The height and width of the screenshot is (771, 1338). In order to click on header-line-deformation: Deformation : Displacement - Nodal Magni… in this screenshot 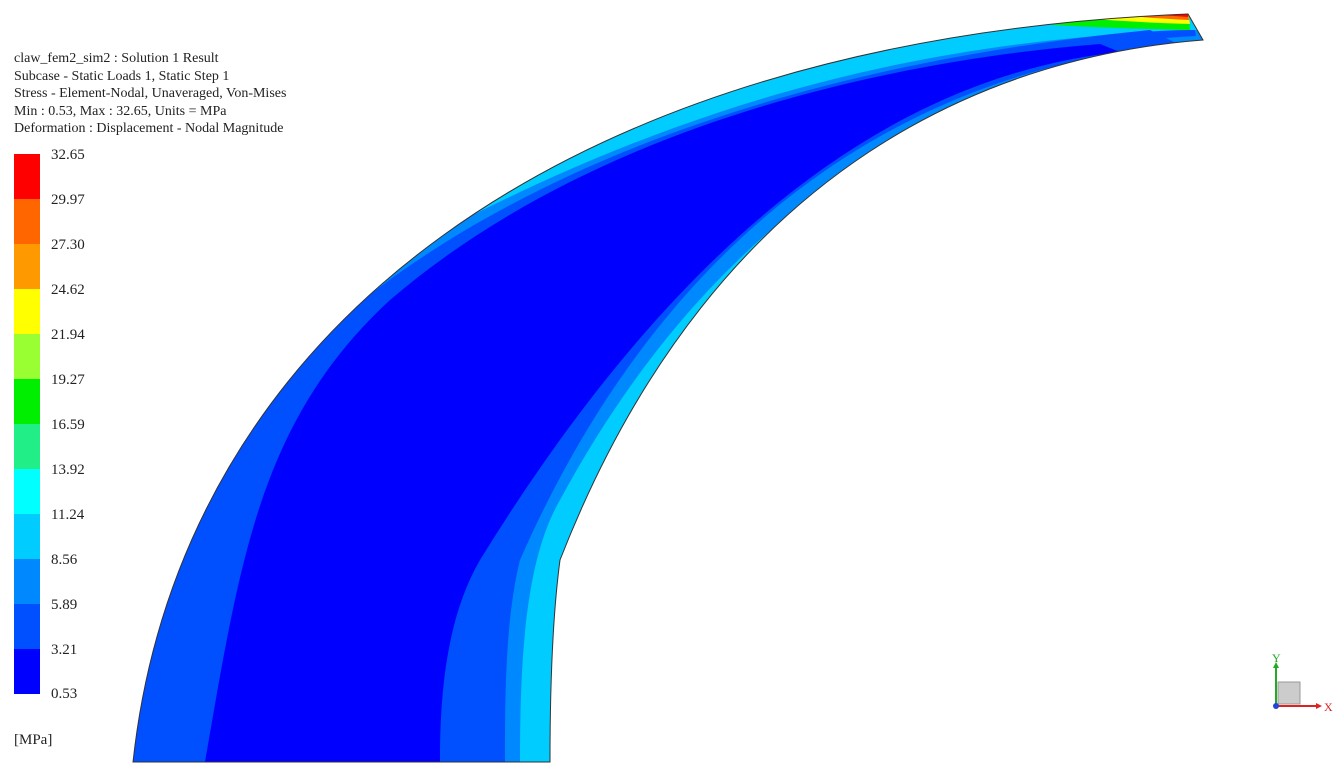, I will do `click(149, 128)`.